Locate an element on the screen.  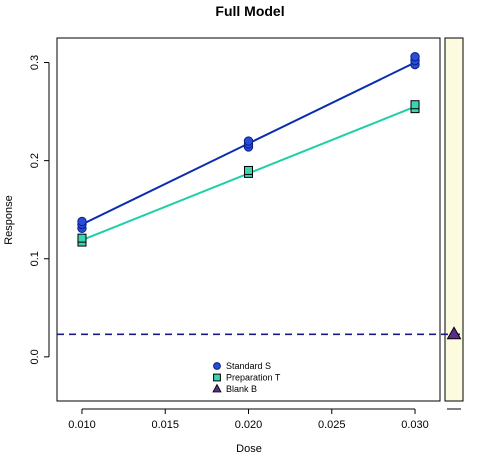
legend-blank-label: Blank B is located at coordinates (241, 389).